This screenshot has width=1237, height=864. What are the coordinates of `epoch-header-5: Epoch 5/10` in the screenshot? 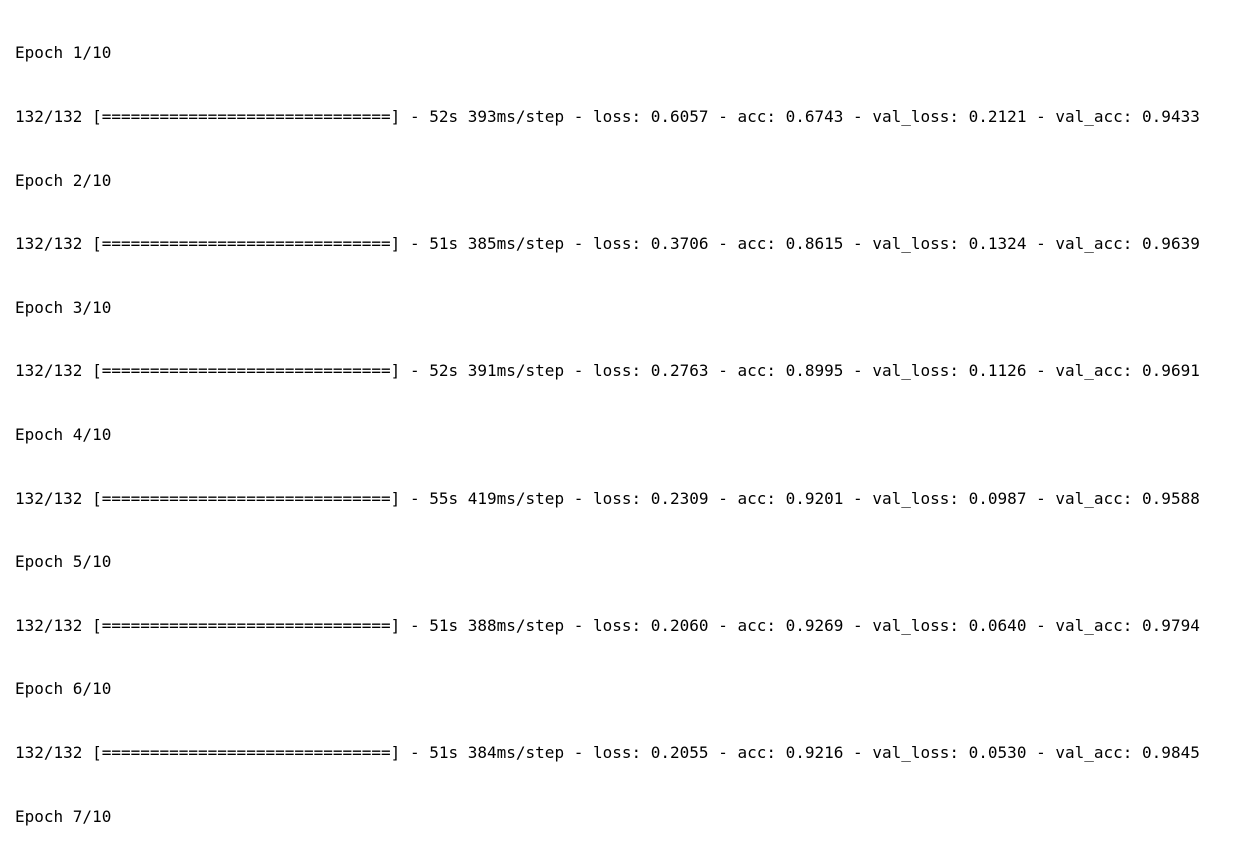 It's located at (63, 562).